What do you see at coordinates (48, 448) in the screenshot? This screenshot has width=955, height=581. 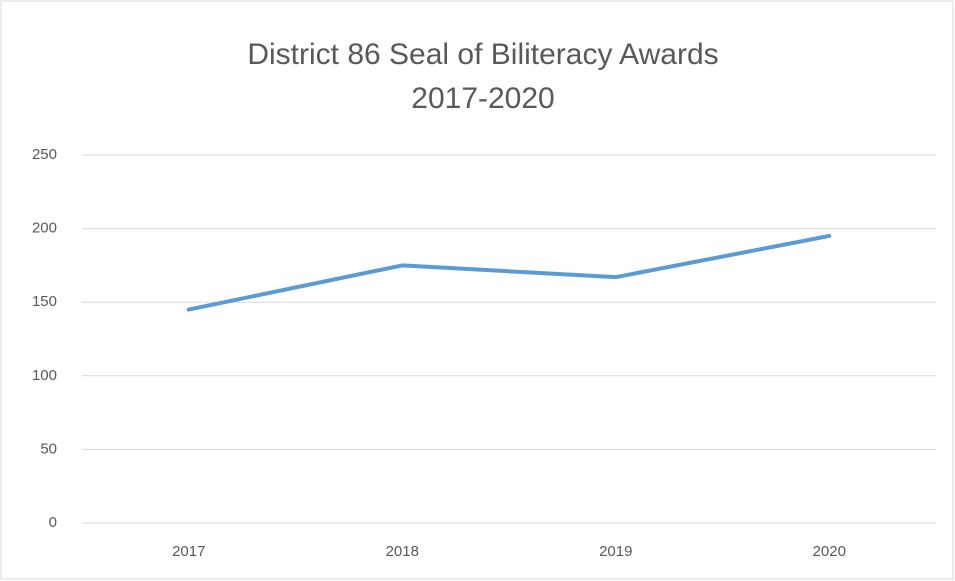 I see `y-tick-label: 50` at bounding box center [48, 448].